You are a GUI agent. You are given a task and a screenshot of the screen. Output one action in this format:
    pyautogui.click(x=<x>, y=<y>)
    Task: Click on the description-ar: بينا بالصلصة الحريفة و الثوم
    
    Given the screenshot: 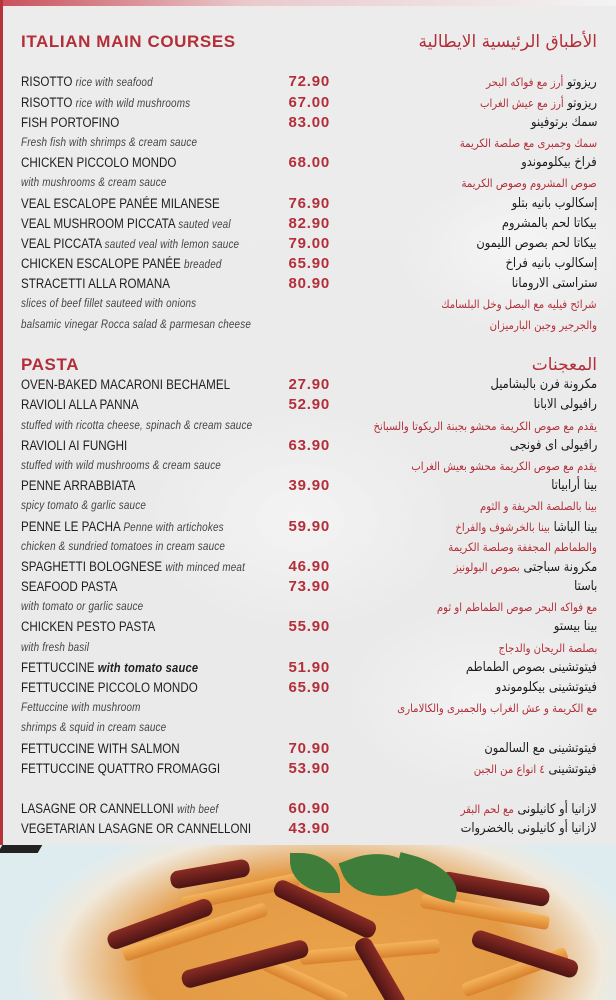 What is the action you would take?
    pyautogui.click(x=538, y=506)
    